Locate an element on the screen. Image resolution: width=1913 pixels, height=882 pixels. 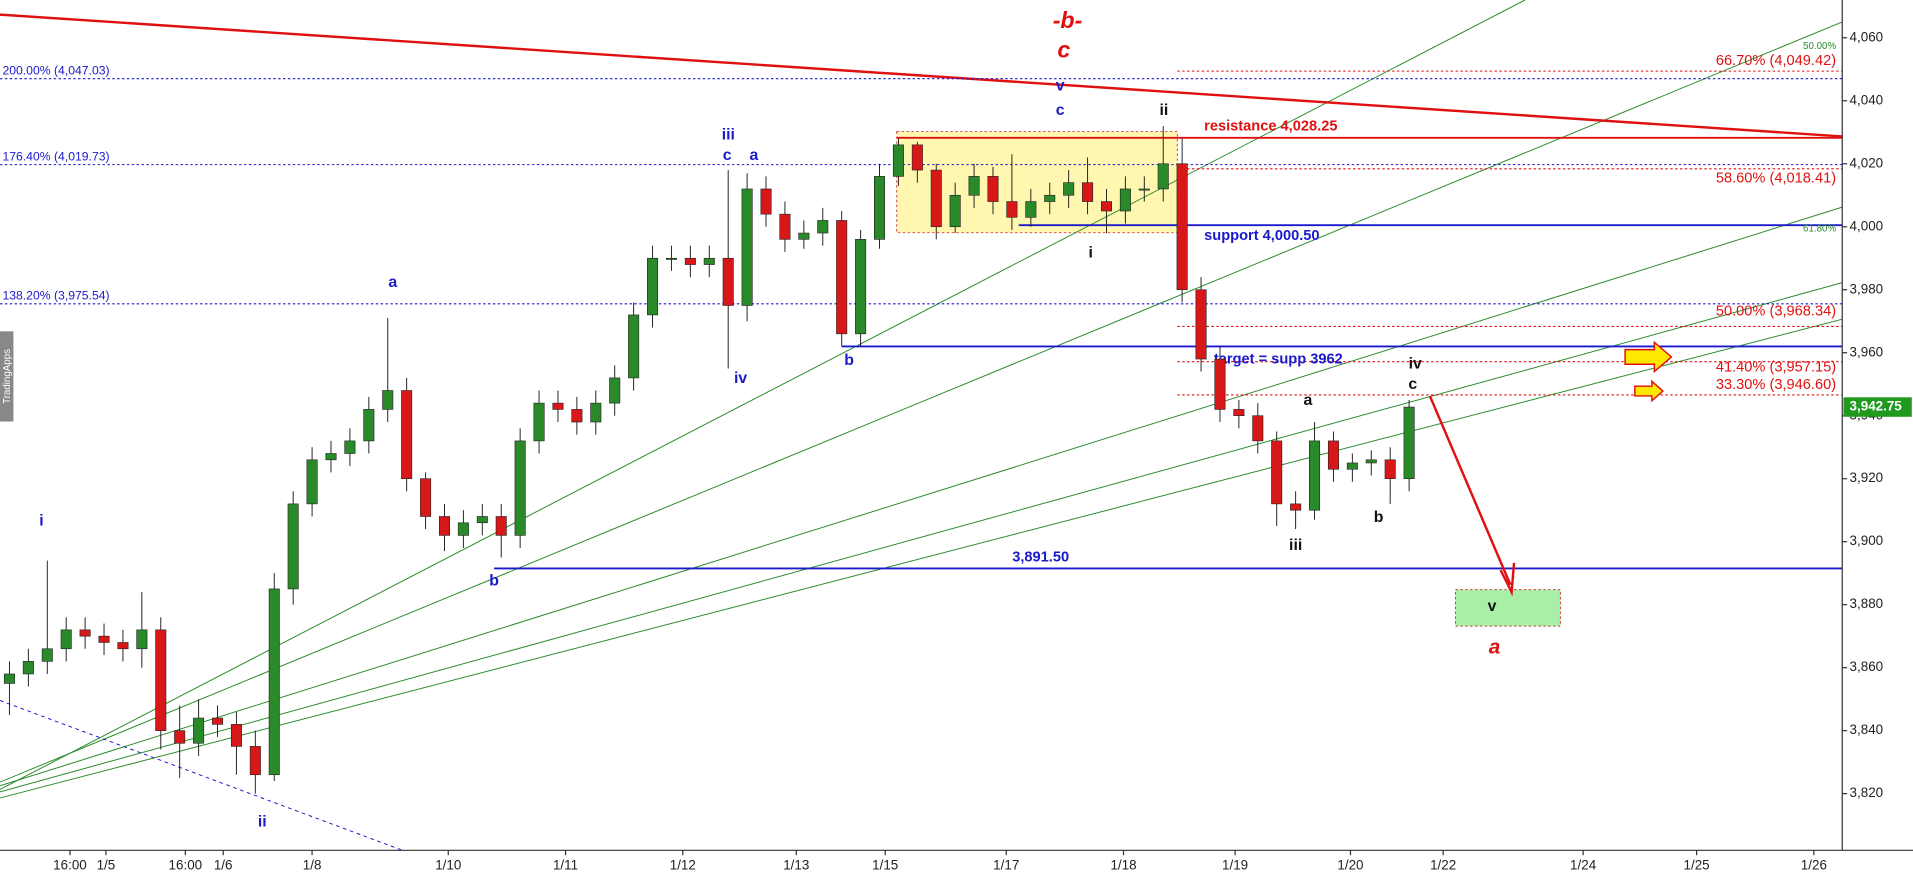
level-label: support 4,000.50 is located at coordinates (1261, 236).